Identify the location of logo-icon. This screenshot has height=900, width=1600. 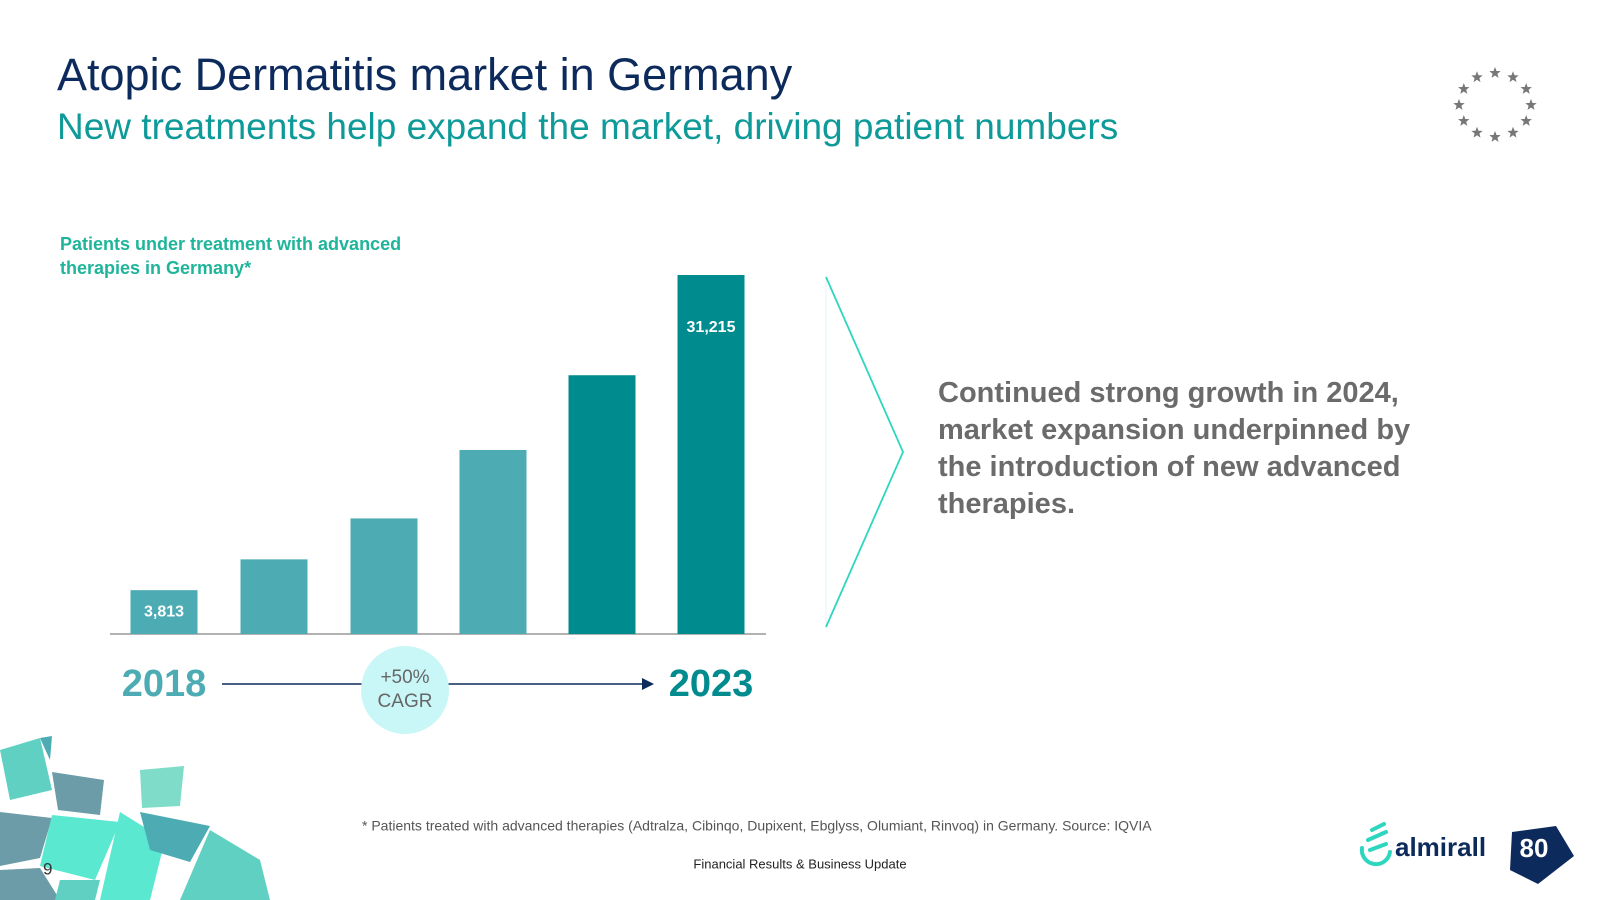
(1375, 844).